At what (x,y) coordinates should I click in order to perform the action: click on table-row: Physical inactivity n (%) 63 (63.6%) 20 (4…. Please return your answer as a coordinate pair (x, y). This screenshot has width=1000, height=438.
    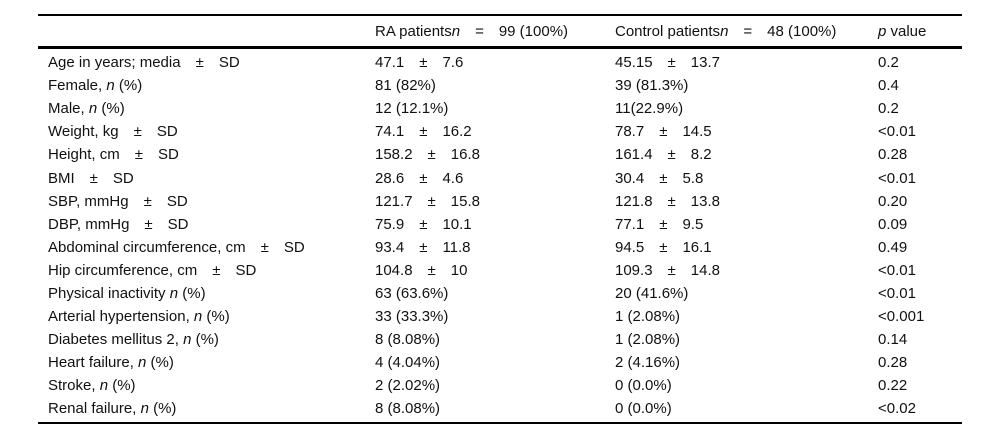
    Looking at the image, I should click on (500, 293).